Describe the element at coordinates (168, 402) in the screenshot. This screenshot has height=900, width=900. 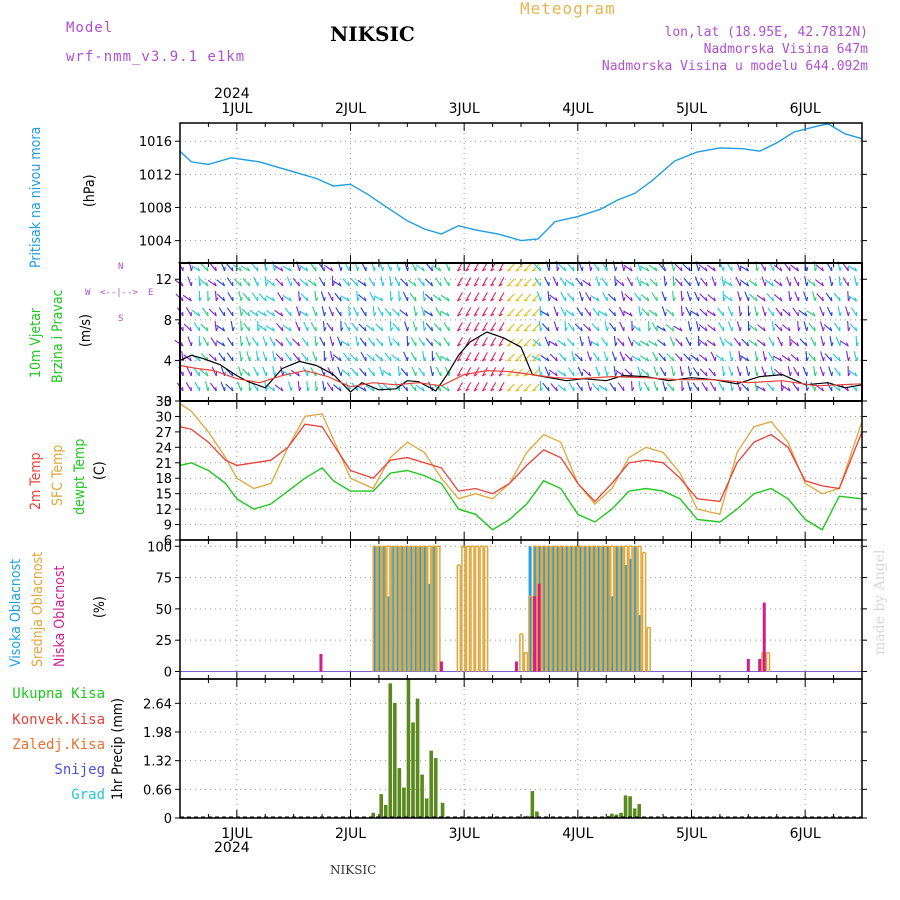
I see `y-tick-label: 0` at that location.